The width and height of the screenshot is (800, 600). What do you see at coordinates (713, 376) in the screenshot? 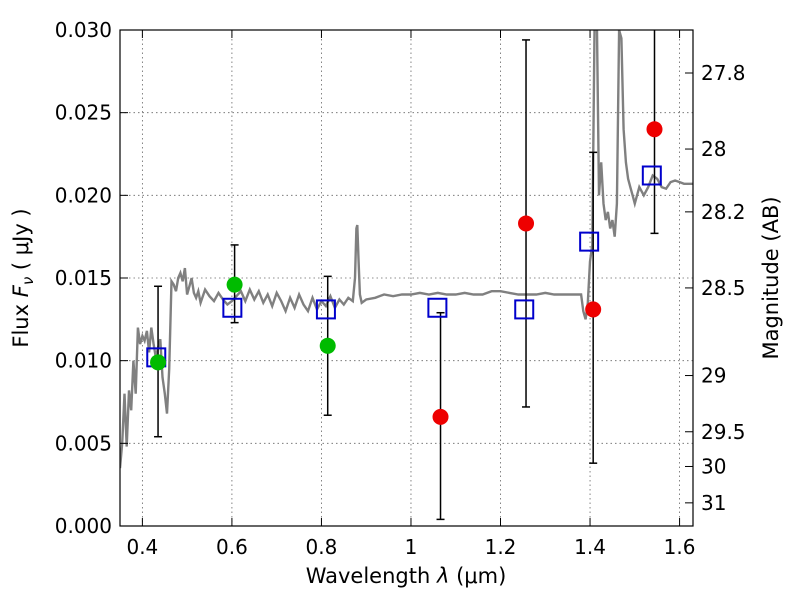
I see `y2-tick-label: 29` at bounding box center [713, 376].